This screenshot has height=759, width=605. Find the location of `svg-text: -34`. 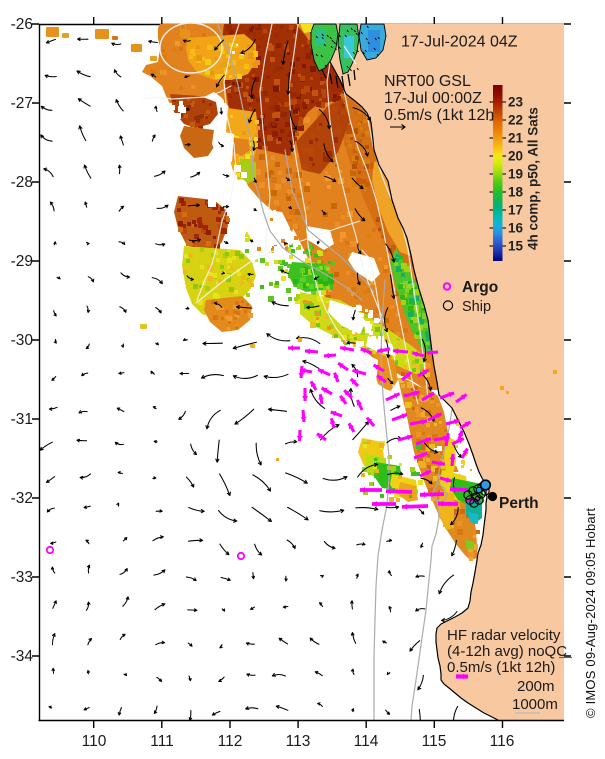

svg-text: -34 is located at coordinates (22, 656).